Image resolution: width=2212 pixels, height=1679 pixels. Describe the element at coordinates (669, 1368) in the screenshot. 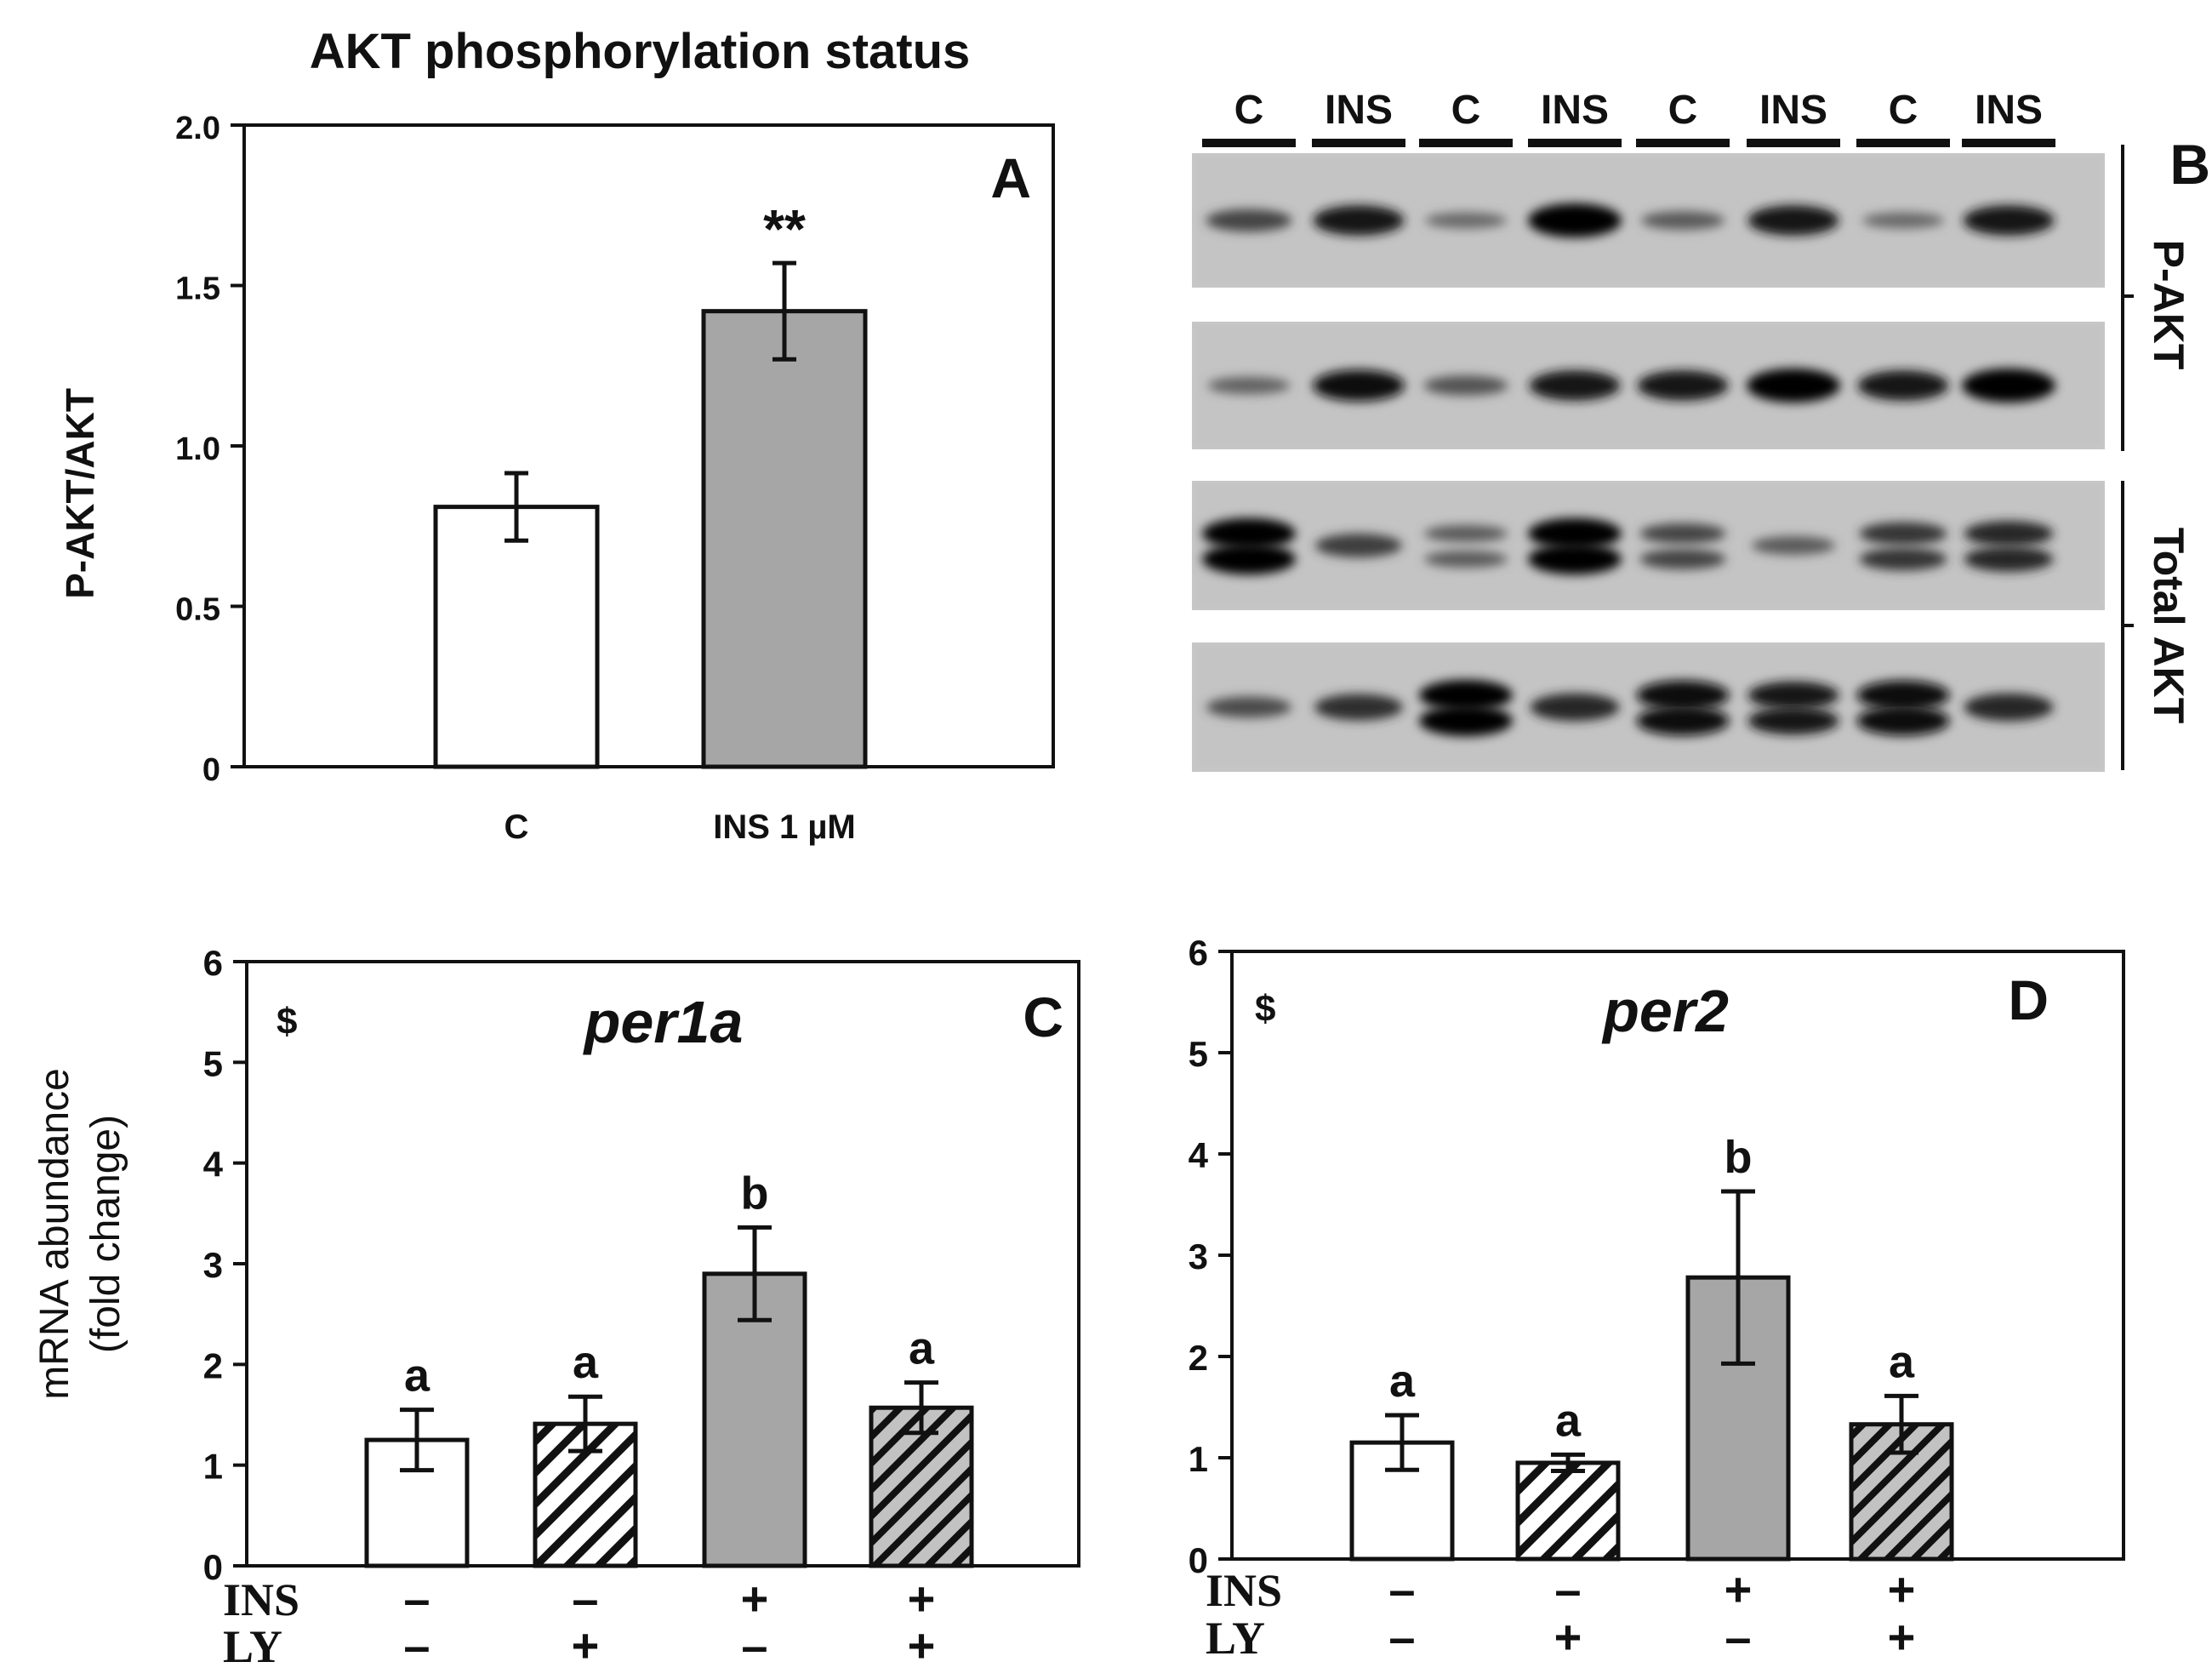

I see `panel-c-bars: a a b a` at that location.